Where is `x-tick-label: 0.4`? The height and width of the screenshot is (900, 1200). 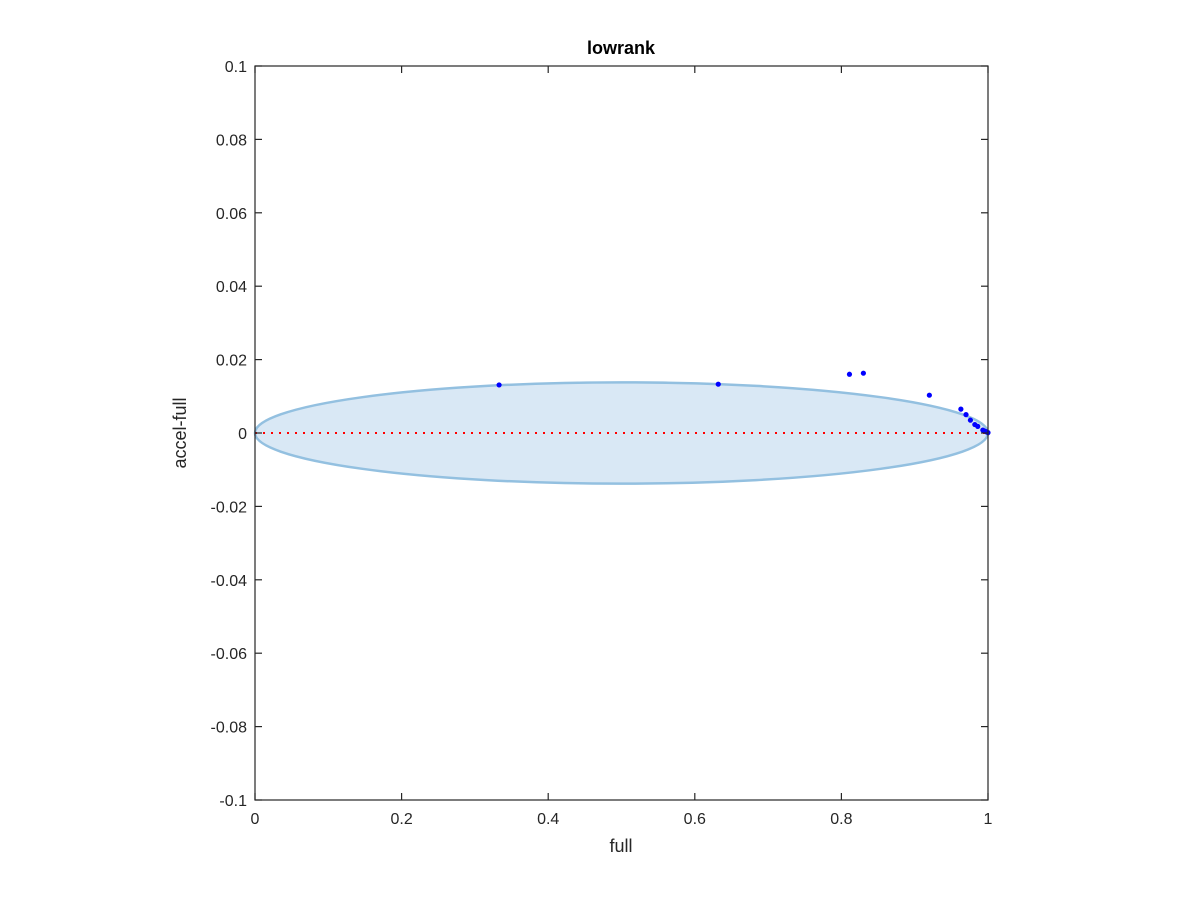
x-tick-label: 0.4 is located at coordinates (548, 819).